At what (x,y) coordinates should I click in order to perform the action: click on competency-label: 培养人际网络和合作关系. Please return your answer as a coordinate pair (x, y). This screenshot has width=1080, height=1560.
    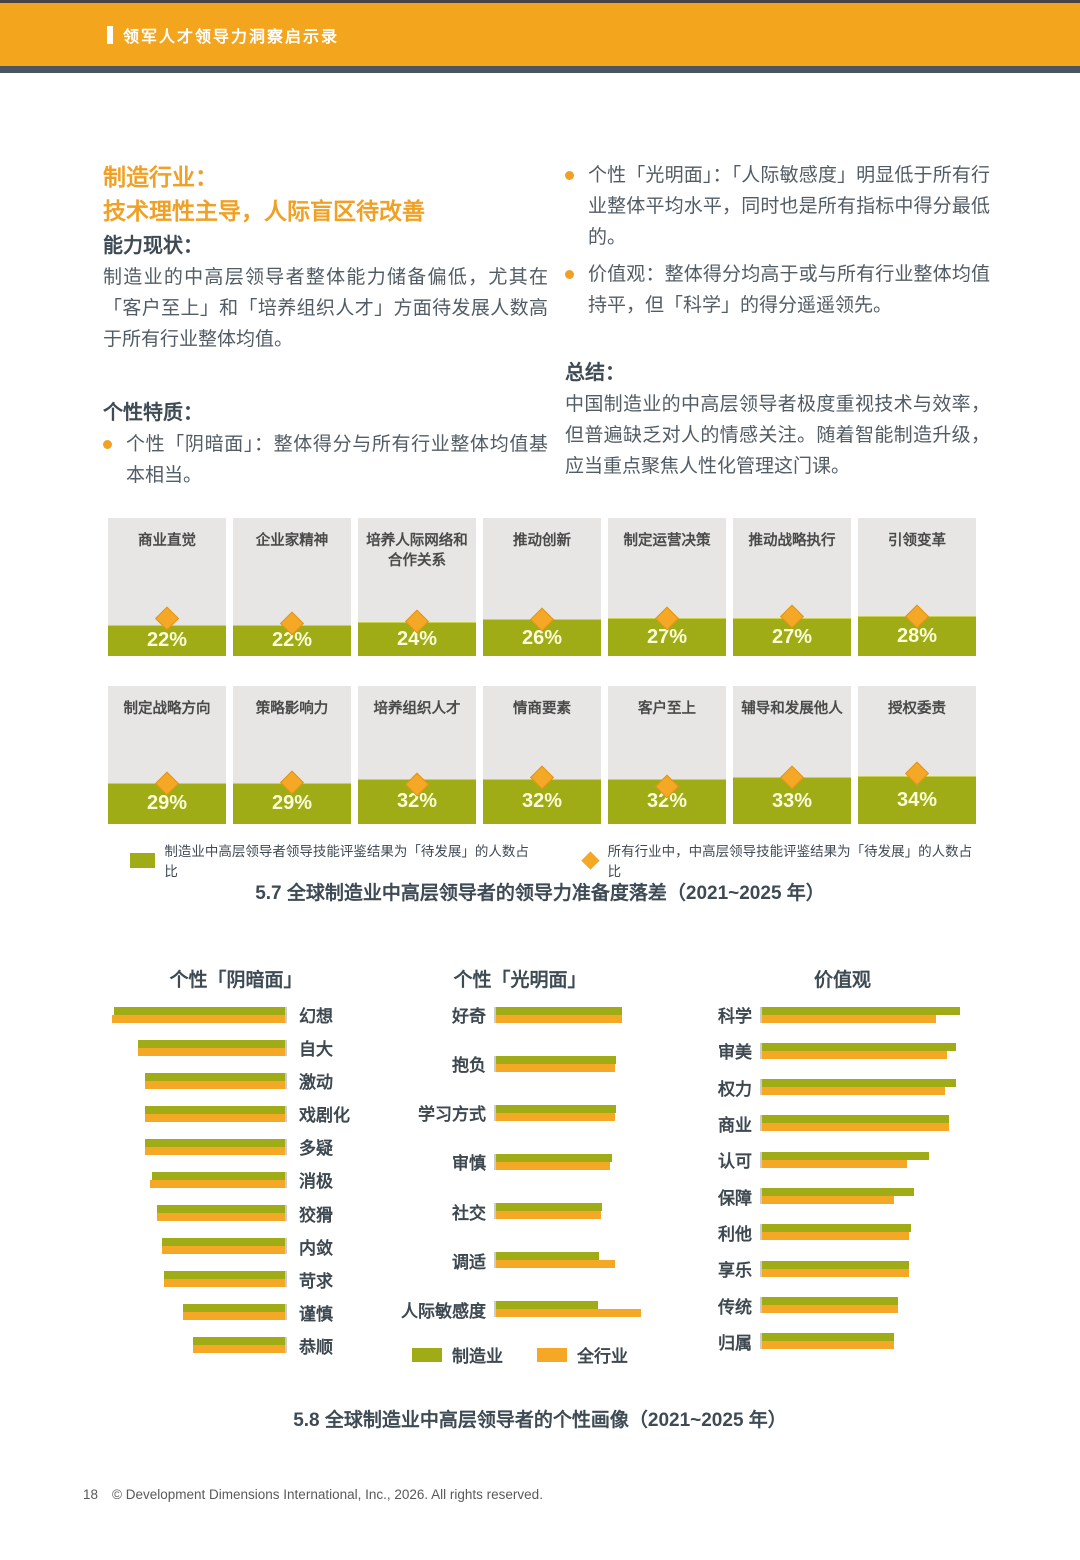
    Looking at the image, I should click on (417, 551).